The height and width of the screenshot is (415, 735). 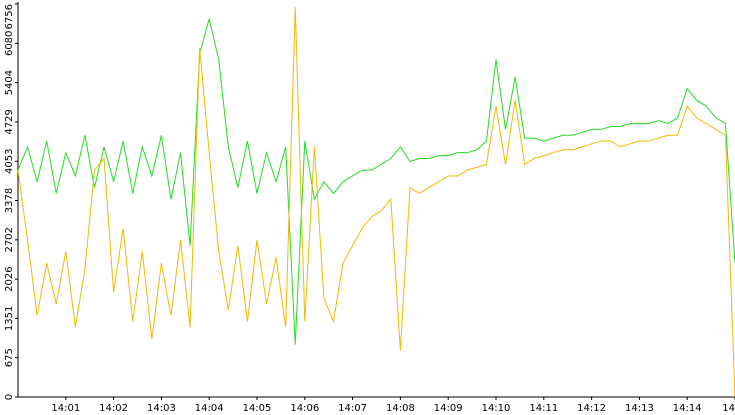 I want to click on y-tick-label: 6080, so click(x=9, y=43).